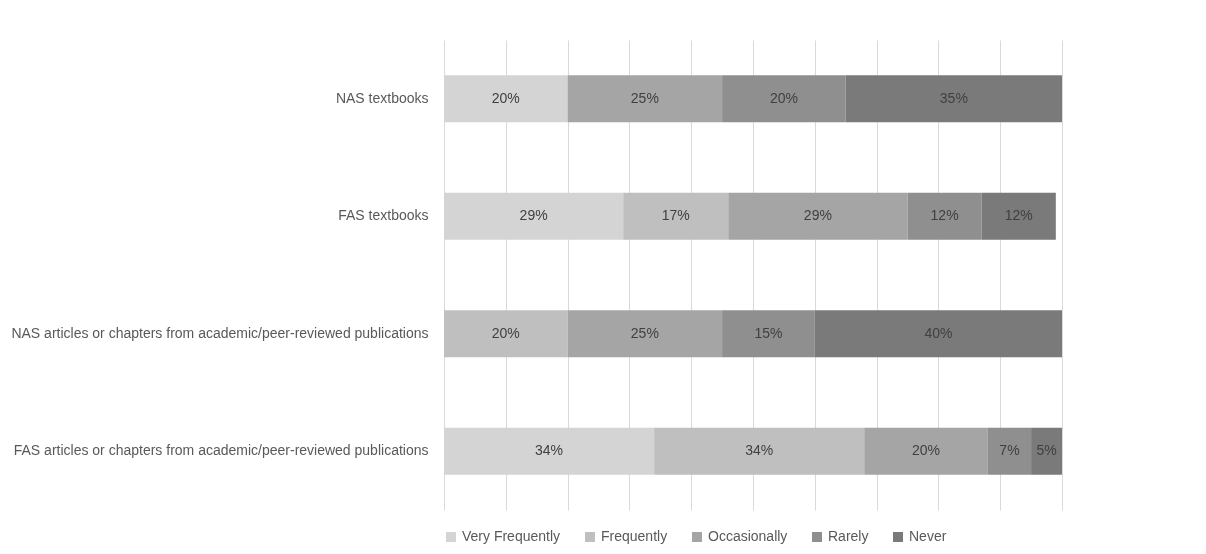 The height and width of the screenshot is (554, 1206). Describe the element at coordinates (383, 215) in the screenshot. I see `y-tick-label: FAS textbooks` at that location.